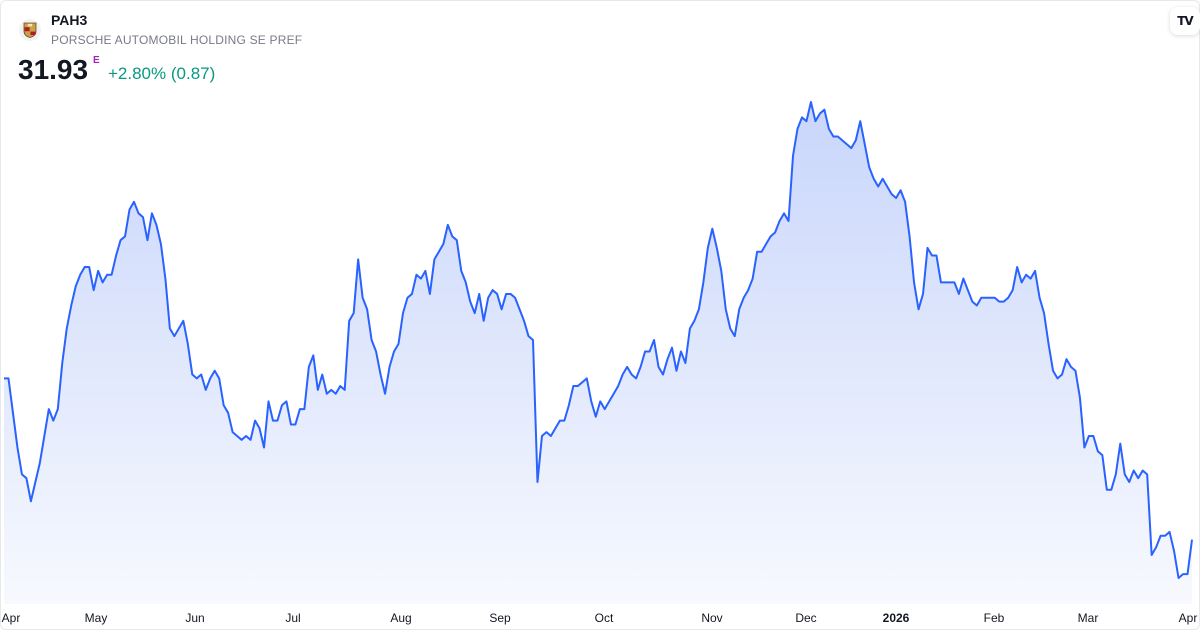 Image resolution: width=1200 pixels, height=630 pixels. I want to click on x-tick-label: Mar, so click(1088, 618).